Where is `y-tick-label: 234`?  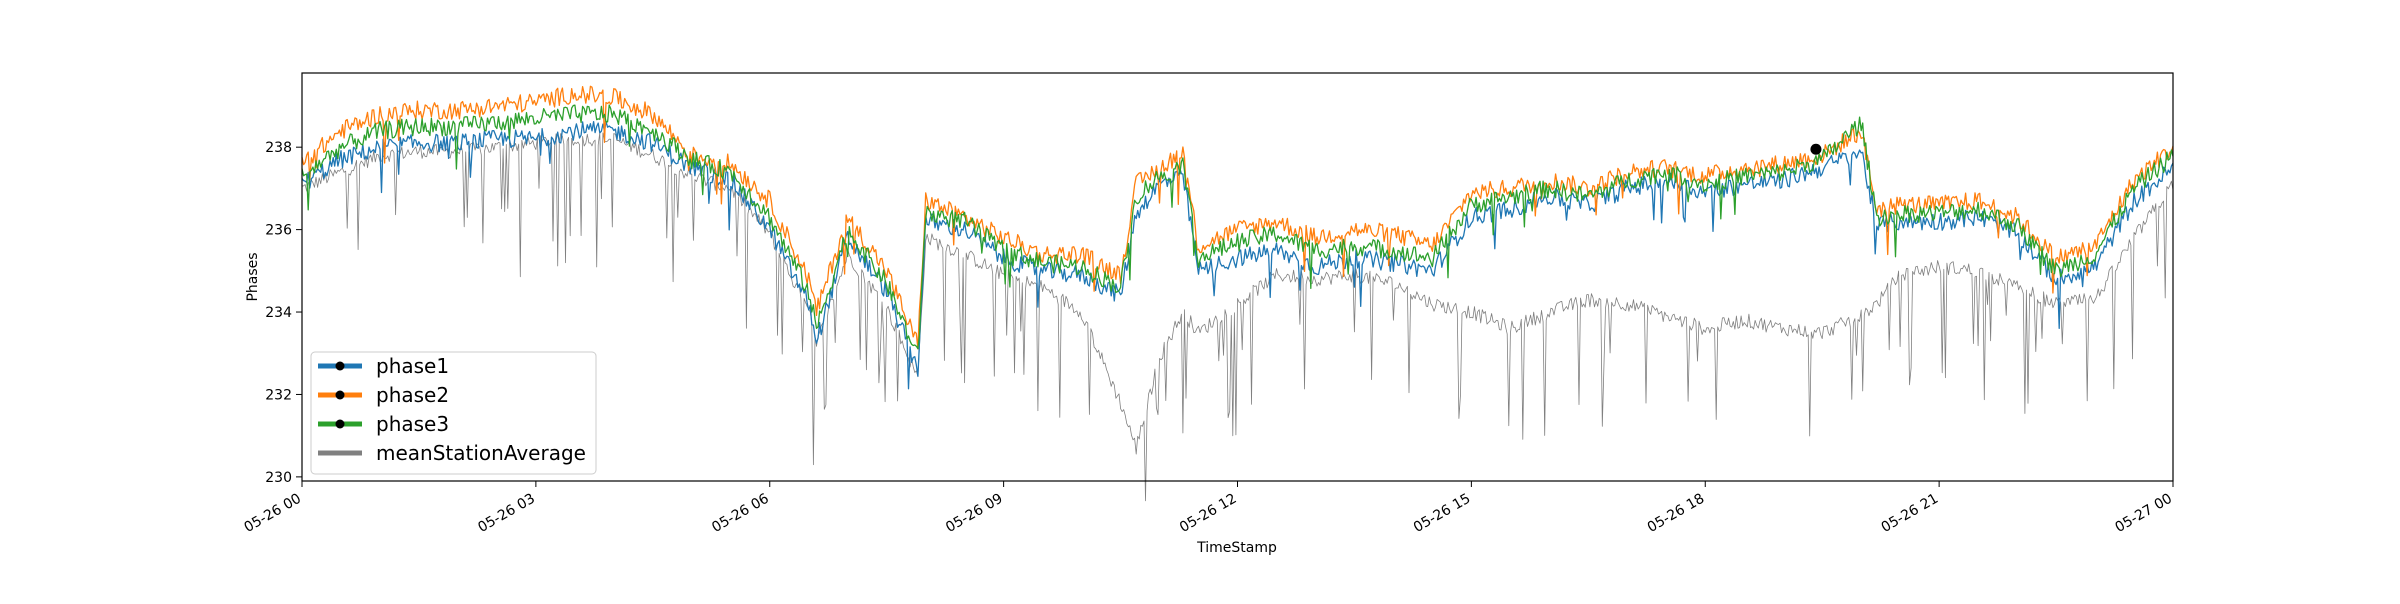
y-tick-label: 234 is located at coordinates (278, 313).